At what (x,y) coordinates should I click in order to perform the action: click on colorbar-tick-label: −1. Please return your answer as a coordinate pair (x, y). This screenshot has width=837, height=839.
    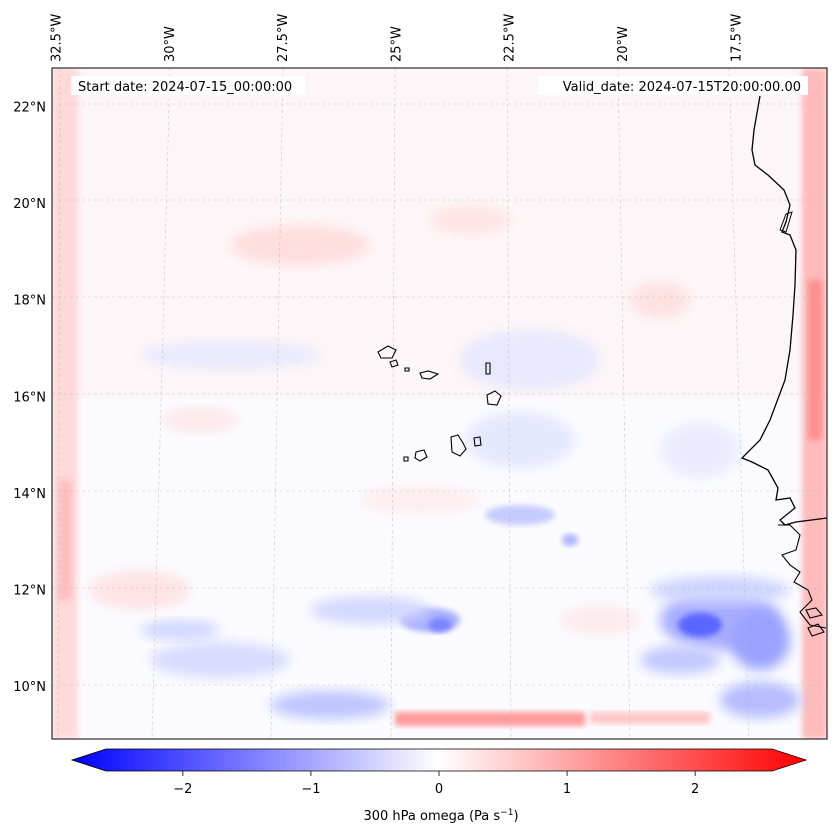
    Looking at the image, I should click on (310, 789).